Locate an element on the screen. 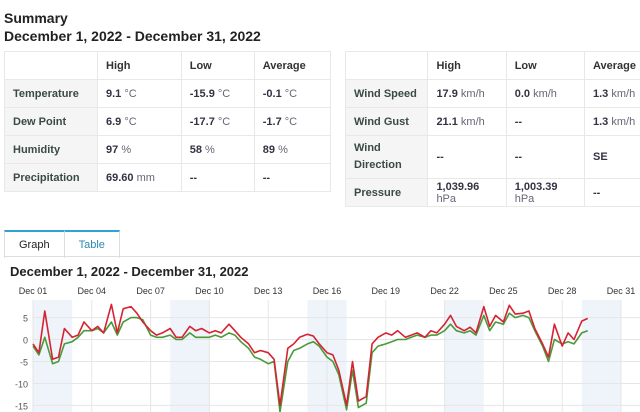 This screenshot has height=412, width=640. row-label: Temperature is located at coordinates (51, 93).